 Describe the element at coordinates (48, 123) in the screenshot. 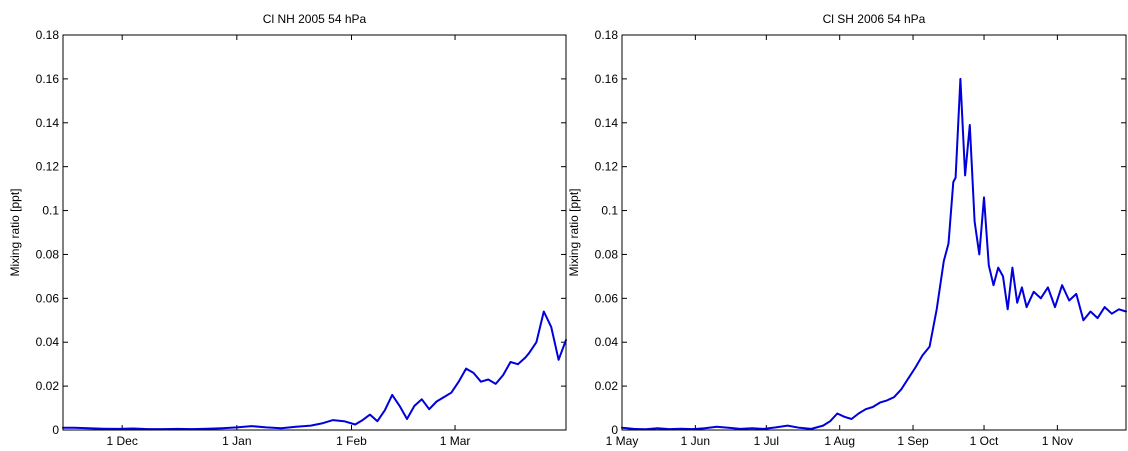

I see `left-y-tick-label: 0.14` at that location.